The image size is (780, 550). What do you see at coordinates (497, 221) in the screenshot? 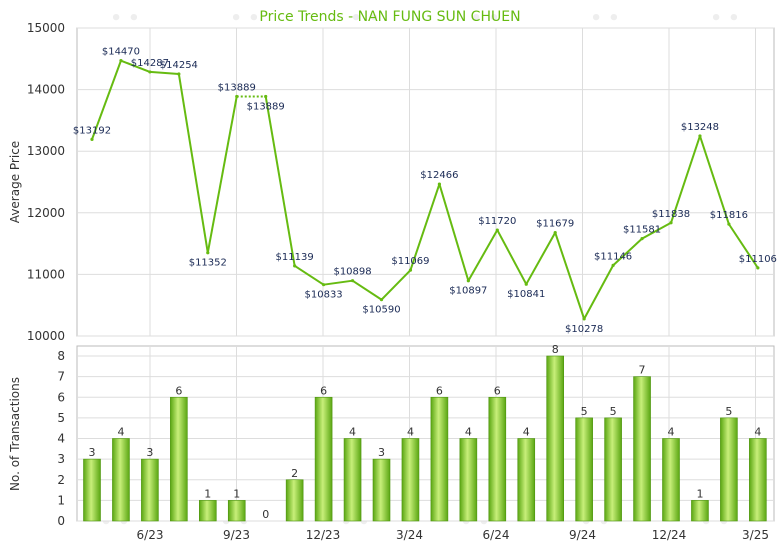
I see `price-point-label: $11720` at bounding box center [497, 221].